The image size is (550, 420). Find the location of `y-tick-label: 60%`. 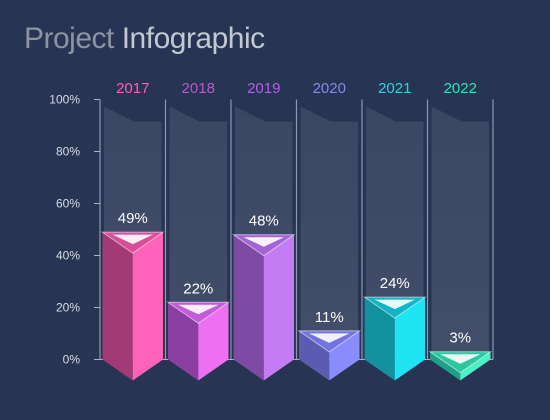

y-tick-label: 60% is located at coordinates (68, 204).